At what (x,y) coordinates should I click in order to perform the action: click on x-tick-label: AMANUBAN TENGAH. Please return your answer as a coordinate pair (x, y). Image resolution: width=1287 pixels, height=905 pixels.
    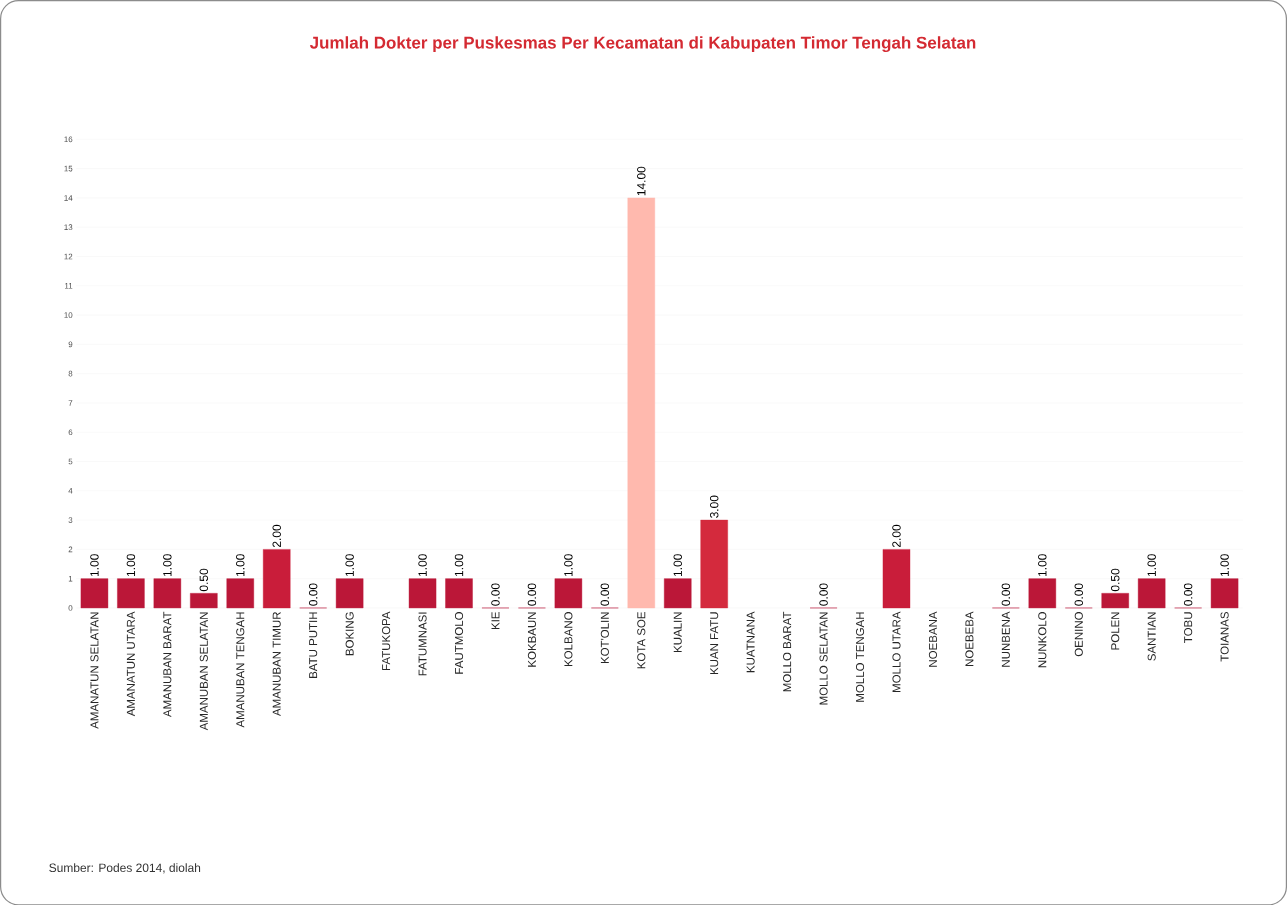
    Looking at the image, I should click on (240, 670).